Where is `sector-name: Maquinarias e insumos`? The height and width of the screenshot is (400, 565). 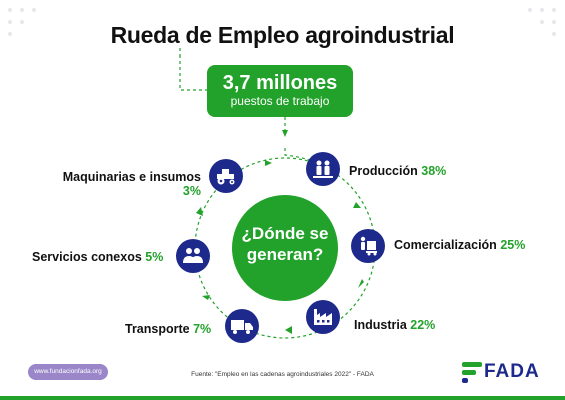
sector-name: Maquinarias e insumos is located at coordinates (131, 177).